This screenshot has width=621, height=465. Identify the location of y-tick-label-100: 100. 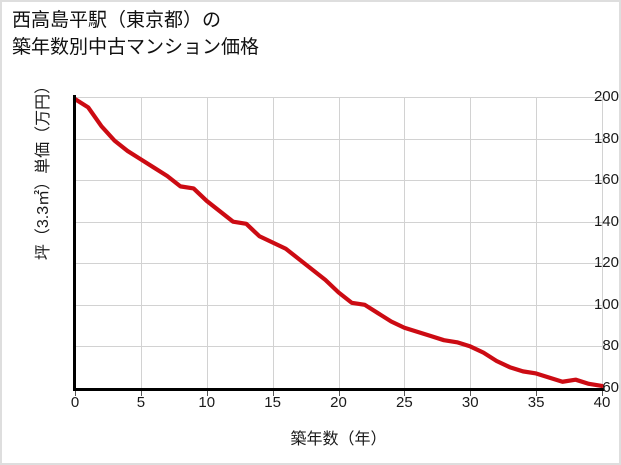
(606, 304).